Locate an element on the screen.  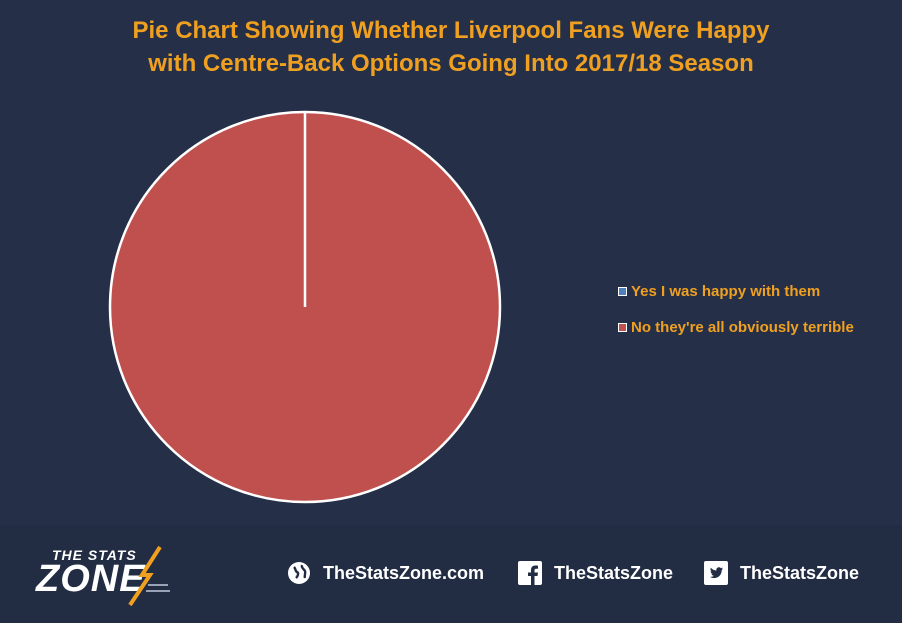
legend-swatch-no is located at coordinates (622, 327).